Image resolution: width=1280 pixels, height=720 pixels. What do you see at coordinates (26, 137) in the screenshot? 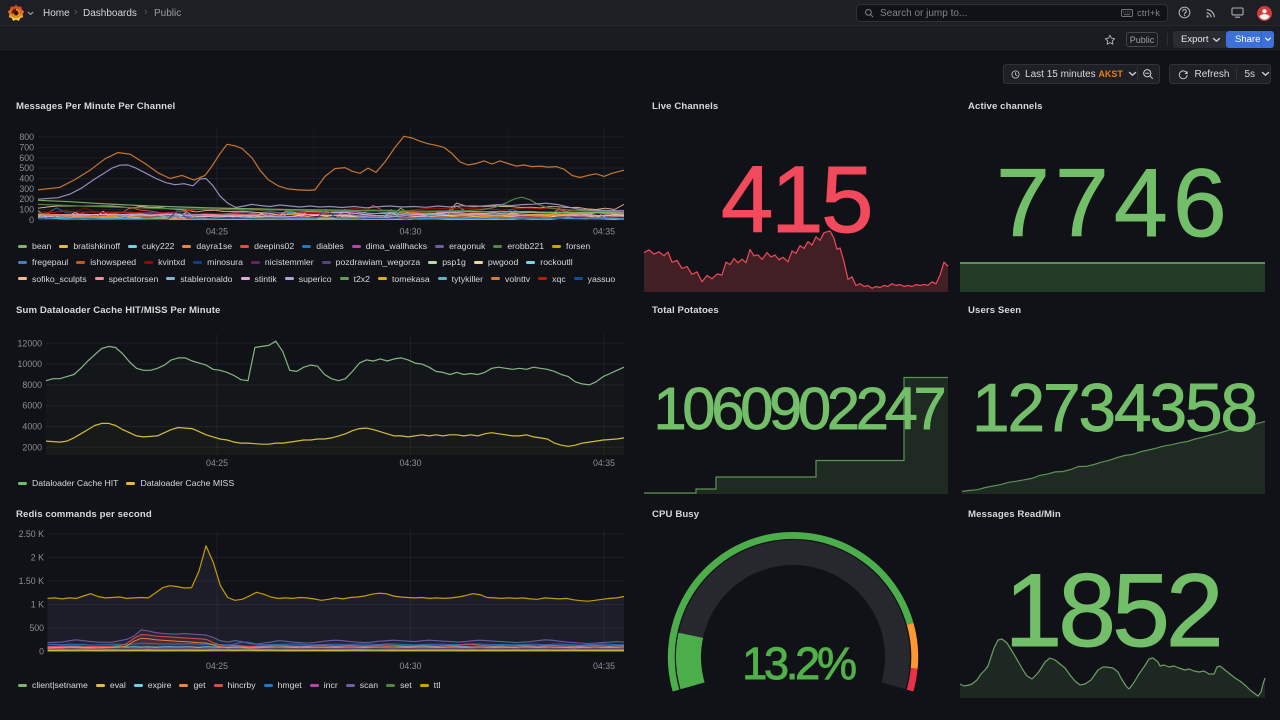
I see `svg-text: 800` at bounding box center [26, 137].